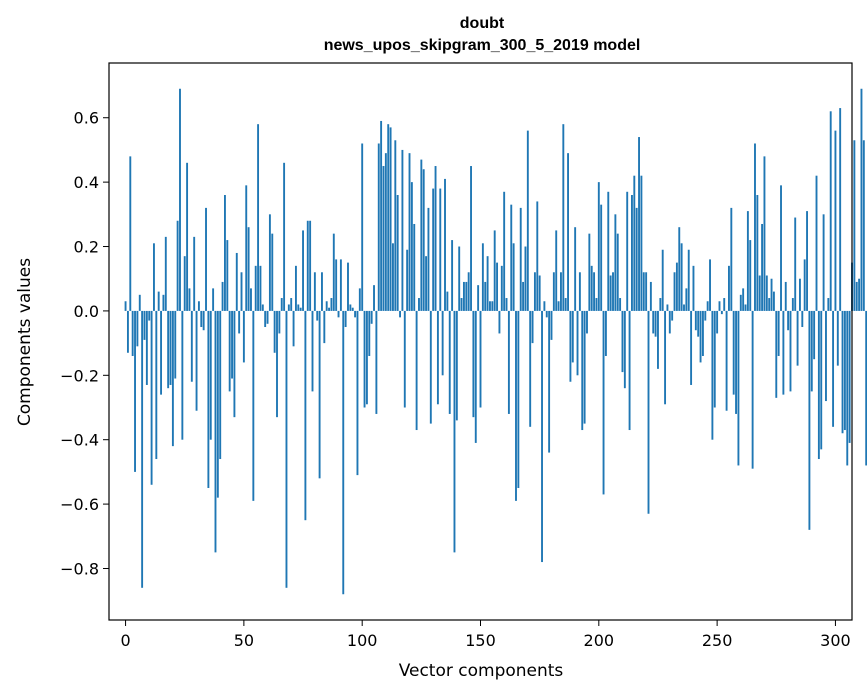  Describe the element at coordinates (599, 640) in the screenshot. I see `x-tick-label: 200` at that location.